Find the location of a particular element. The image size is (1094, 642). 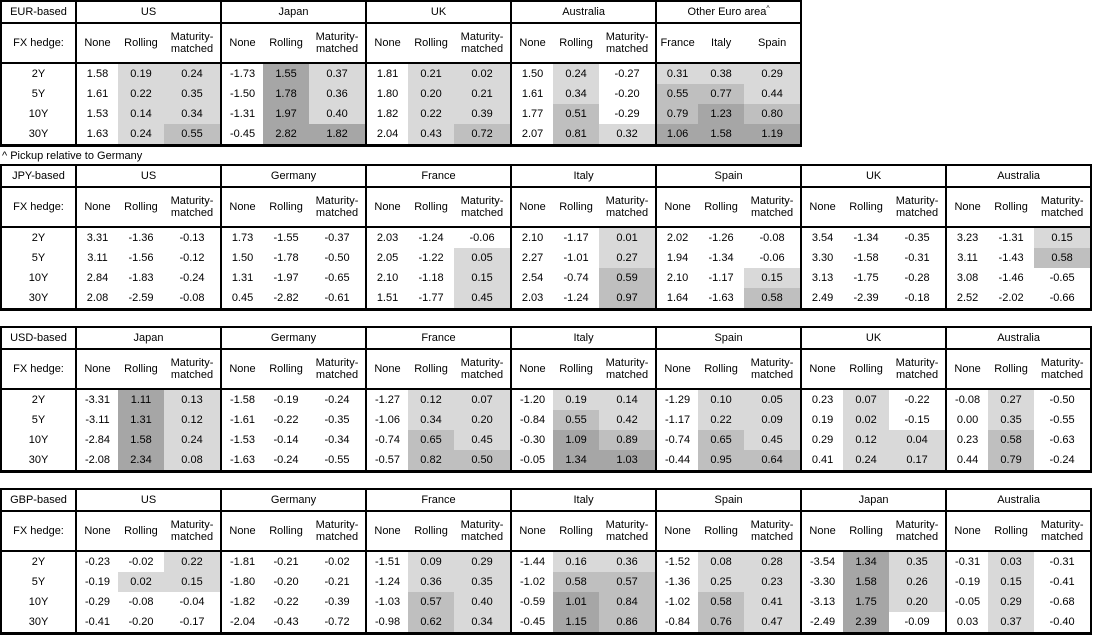

cell-gbp-based-france-30y-none: -0.98 is located at coordinates (387, 623).